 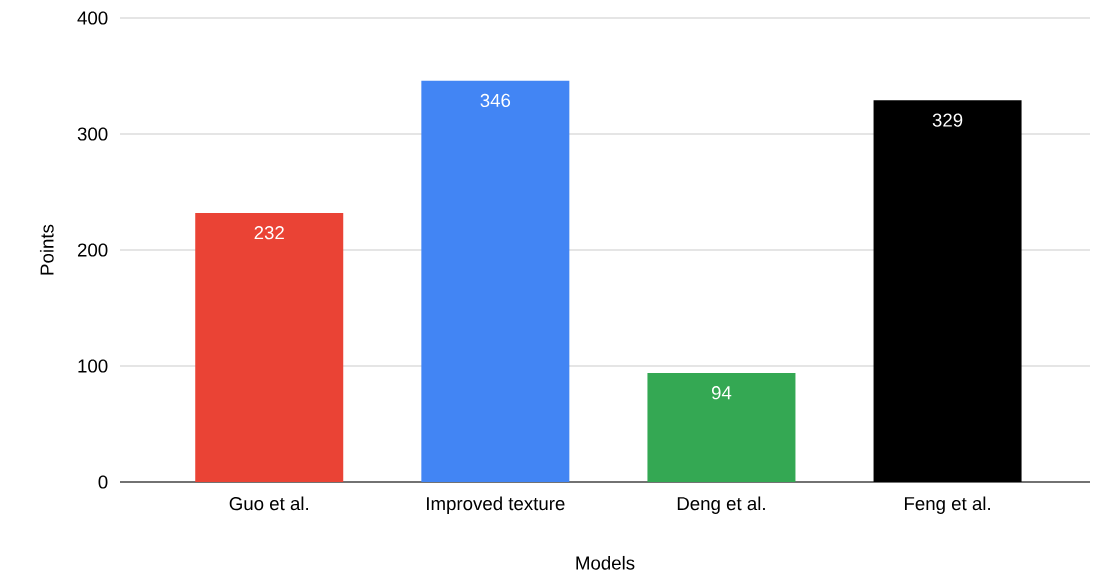 I want to click on data-label: 346, so click(x=495, y=100).